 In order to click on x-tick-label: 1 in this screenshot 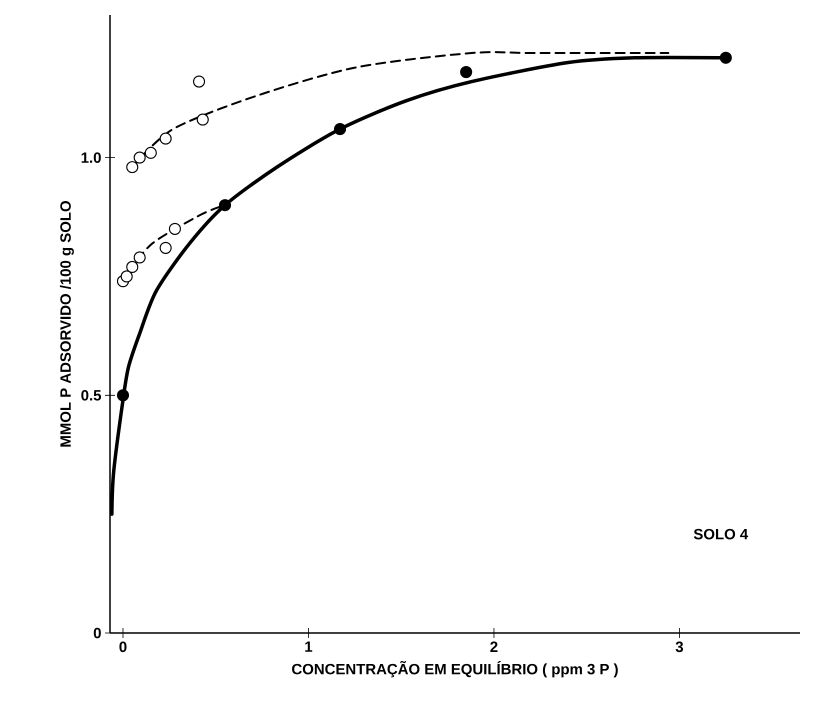, I will do `click(308, 647)`.